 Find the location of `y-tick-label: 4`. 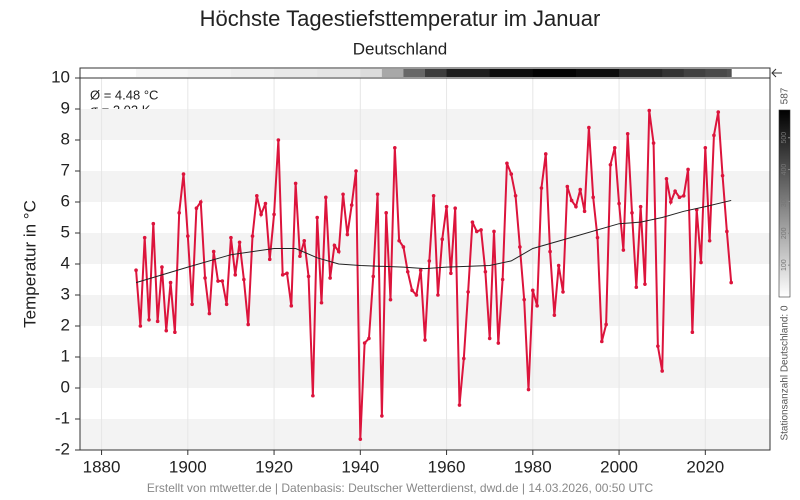

y-tick-label: 4 is located at coordinates (65, 262).